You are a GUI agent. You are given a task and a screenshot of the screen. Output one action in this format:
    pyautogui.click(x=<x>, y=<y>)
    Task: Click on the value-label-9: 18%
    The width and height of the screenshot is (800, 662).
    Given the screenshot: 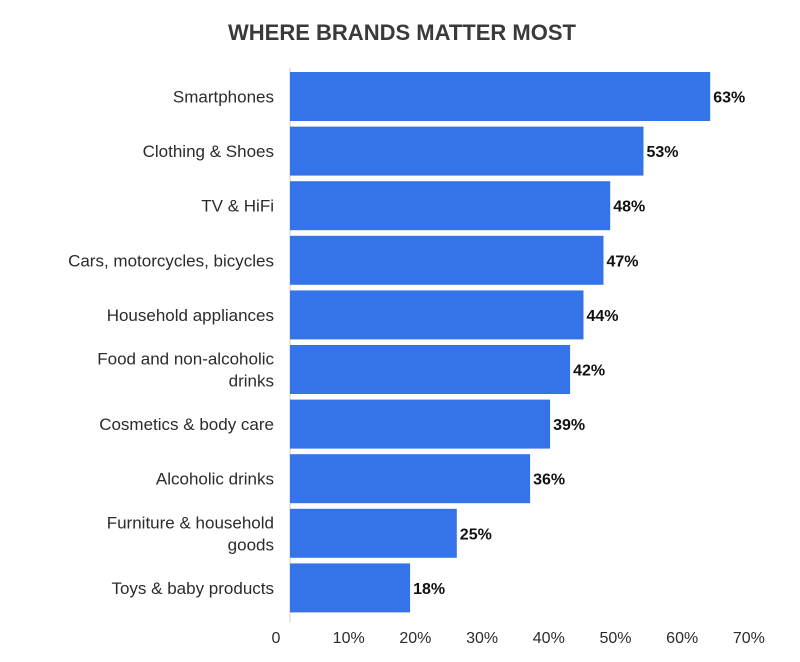 What is the action you would take?
    pyautogui.click(x=429, y=589)
    